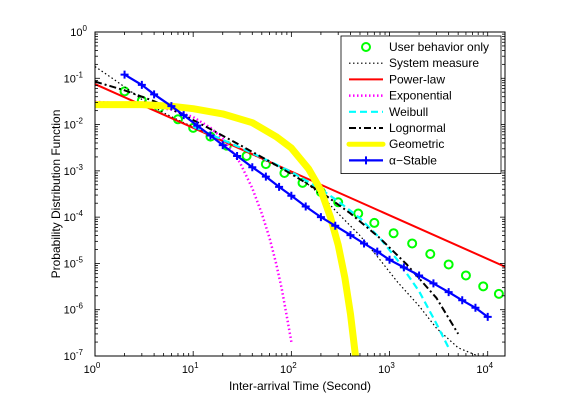 Image resolution: width=575 pixels, height=402 pixels. What do you see at coordinates (434, 63) in the screenshot?
I see `legend-label: System measure` at bounding box center [434, 63].